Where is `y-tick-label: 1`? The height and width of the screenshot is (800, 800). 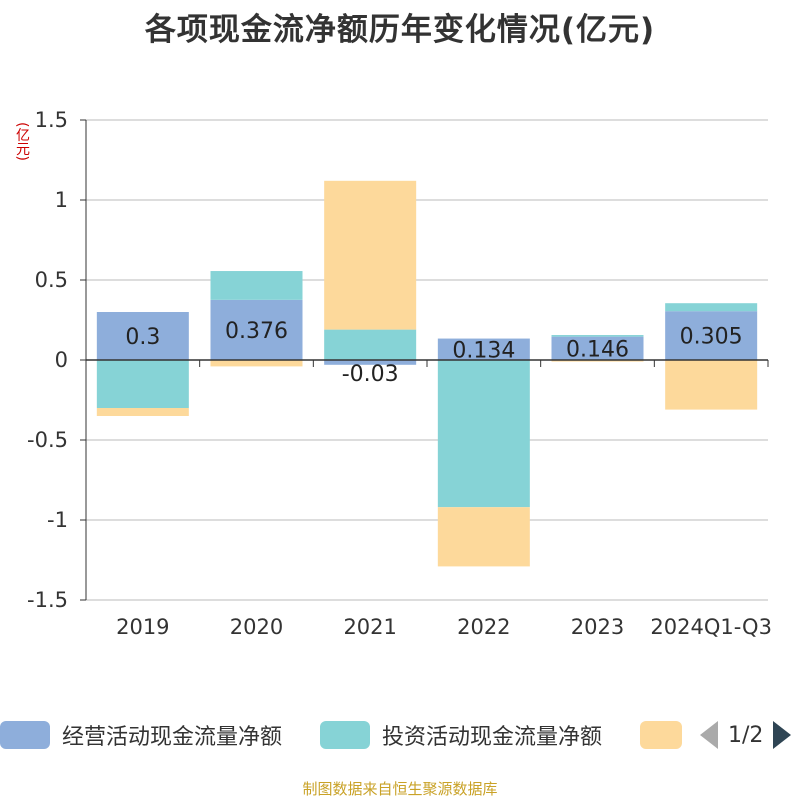 y-tick-label: 1 is located at coordinates (61, 200).